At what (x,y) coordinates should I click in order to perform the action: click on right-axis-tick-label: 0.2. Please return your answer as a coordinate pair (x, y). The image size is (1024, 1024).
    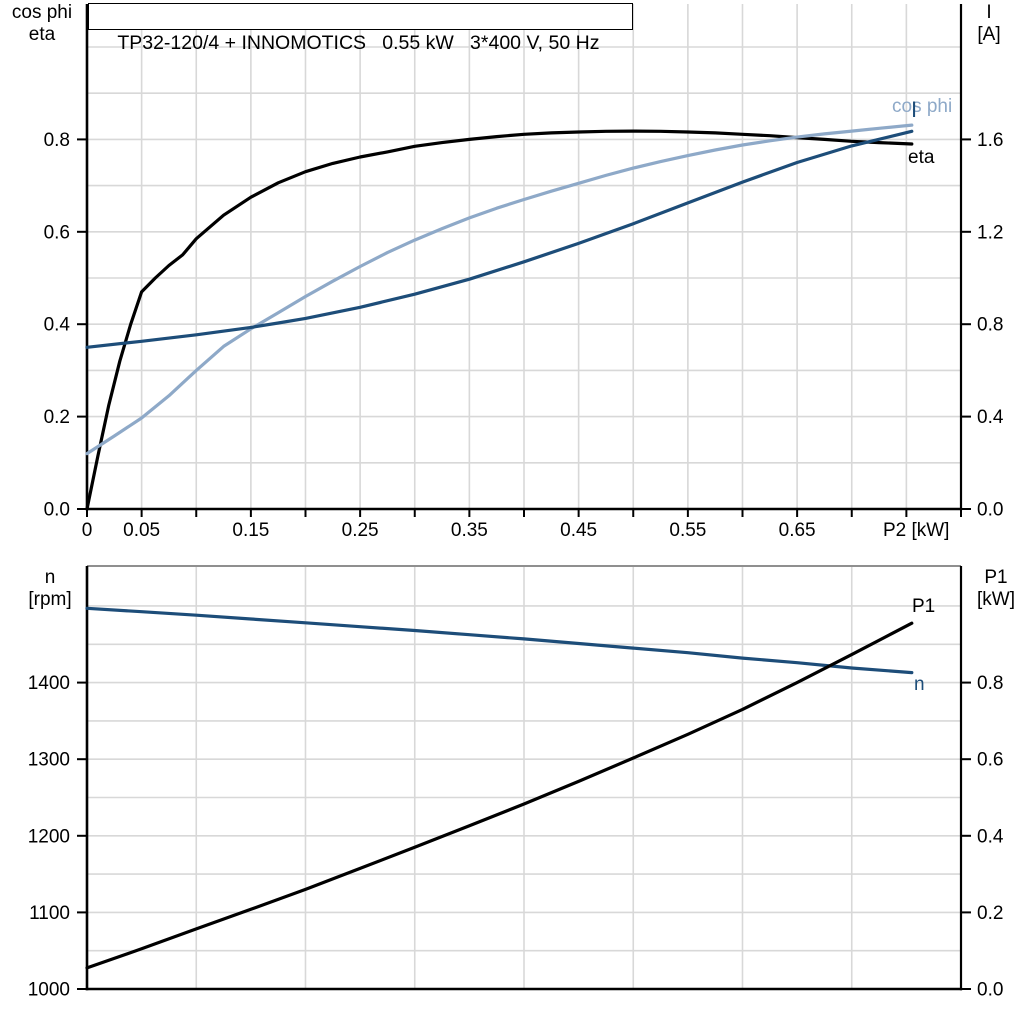
    Looking at the image, I should click on (990, 913).